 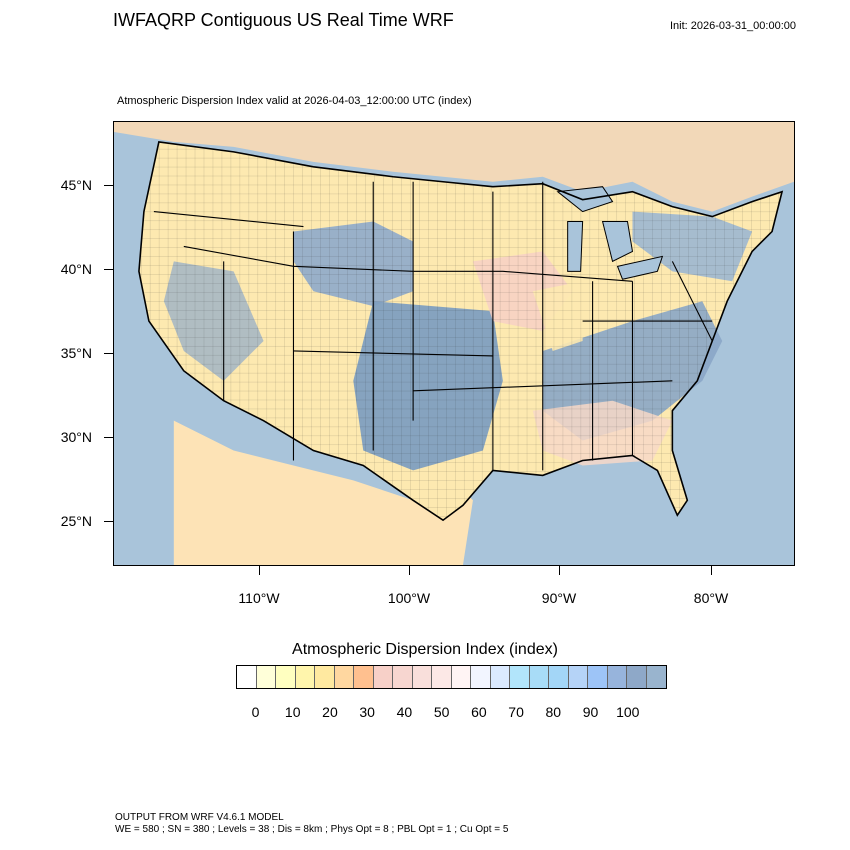 What do you see at coordinates (367, 712) in the screenshot?
I see `colorbar-tick-label: 30` at bounding box center [367, 712].